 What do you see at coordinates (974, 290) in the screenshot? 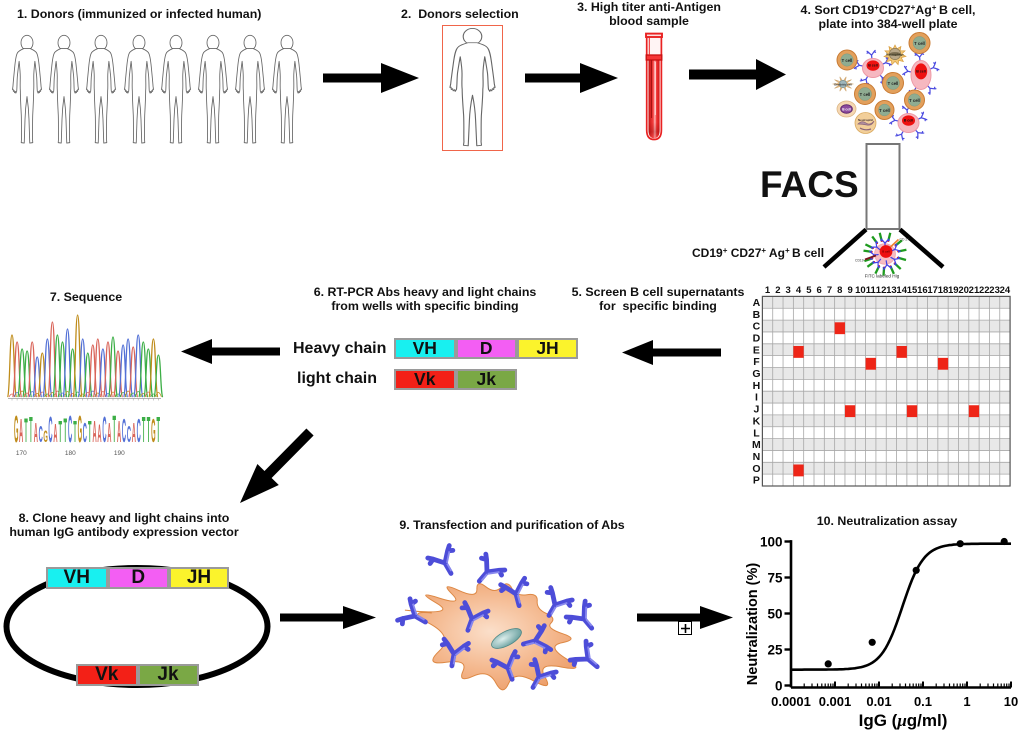
I see `svg-text: 21` at bounding box center [974, 290].